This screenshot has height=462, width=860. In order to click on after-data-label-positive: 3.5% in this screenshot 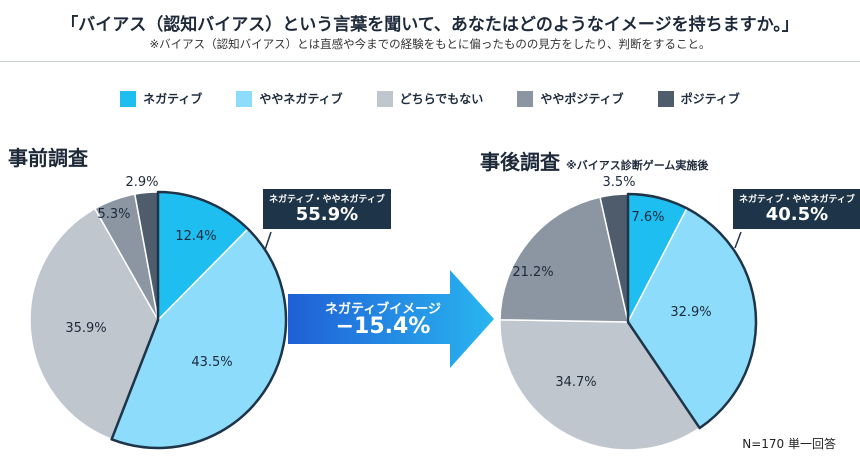, I will do `click(618, 182)`.